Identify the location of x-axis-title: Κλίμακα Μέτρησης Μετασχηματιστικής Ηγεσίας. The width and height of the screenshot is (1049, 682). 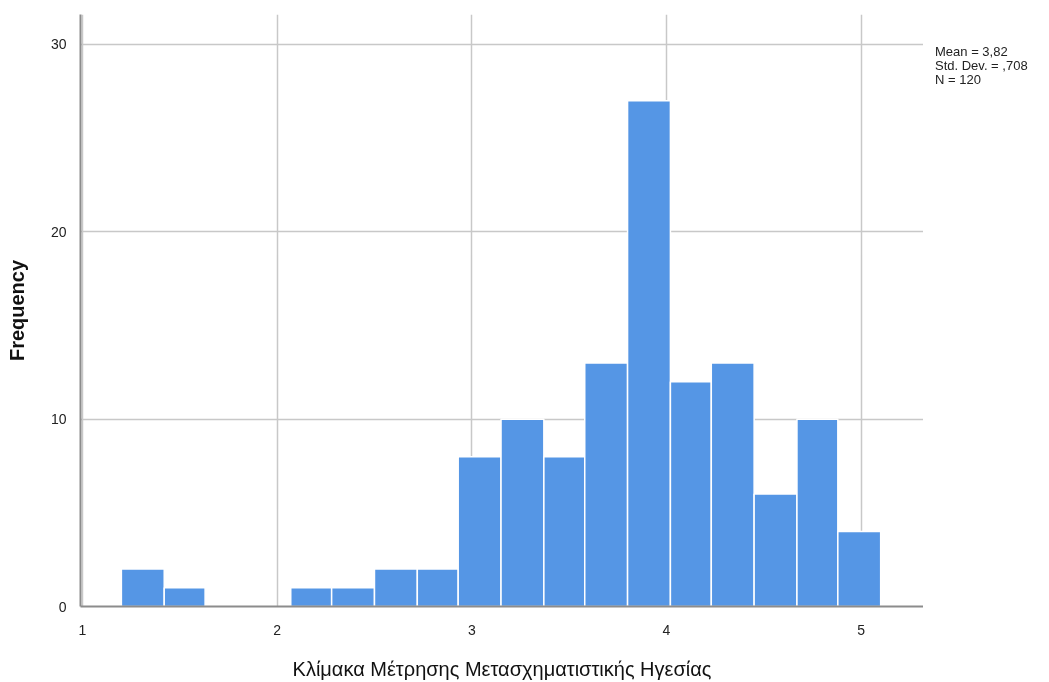
(502, 668).